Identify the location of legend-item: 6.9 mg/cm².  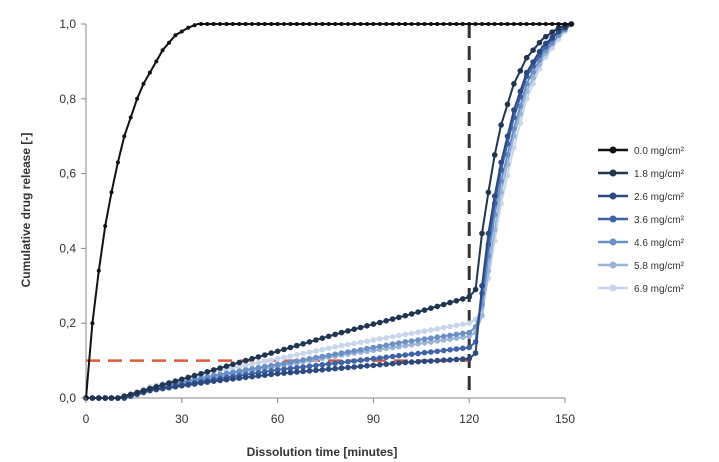
(641, 289).